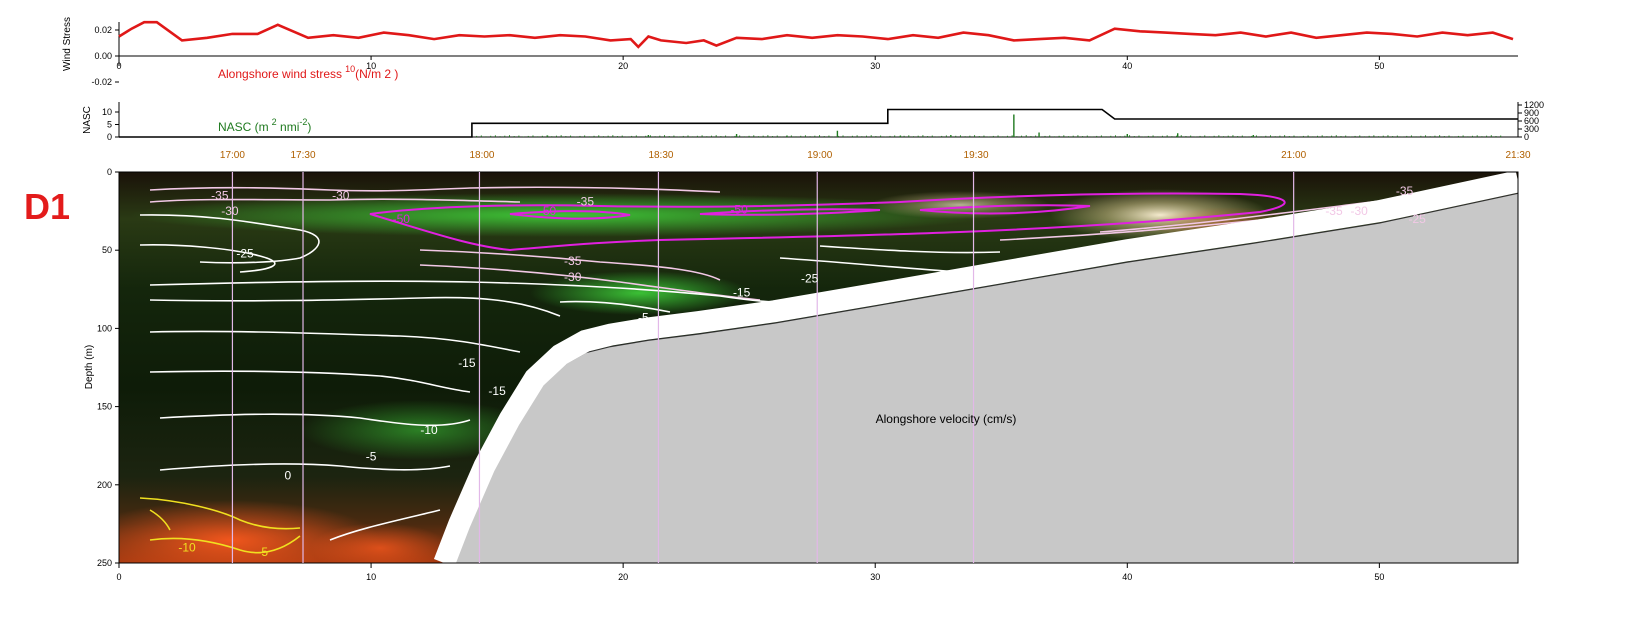  What do you see at coordinates (481, 155) in the screenshot?
I see `time-label: 18:00` at bounding box center [481, 155].